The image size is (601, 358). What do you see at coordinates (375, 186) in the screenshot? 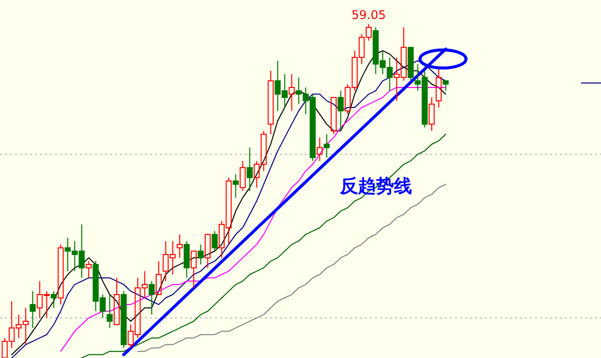
I see `annotation: 反趋势线` at bounding box center [375, 186].